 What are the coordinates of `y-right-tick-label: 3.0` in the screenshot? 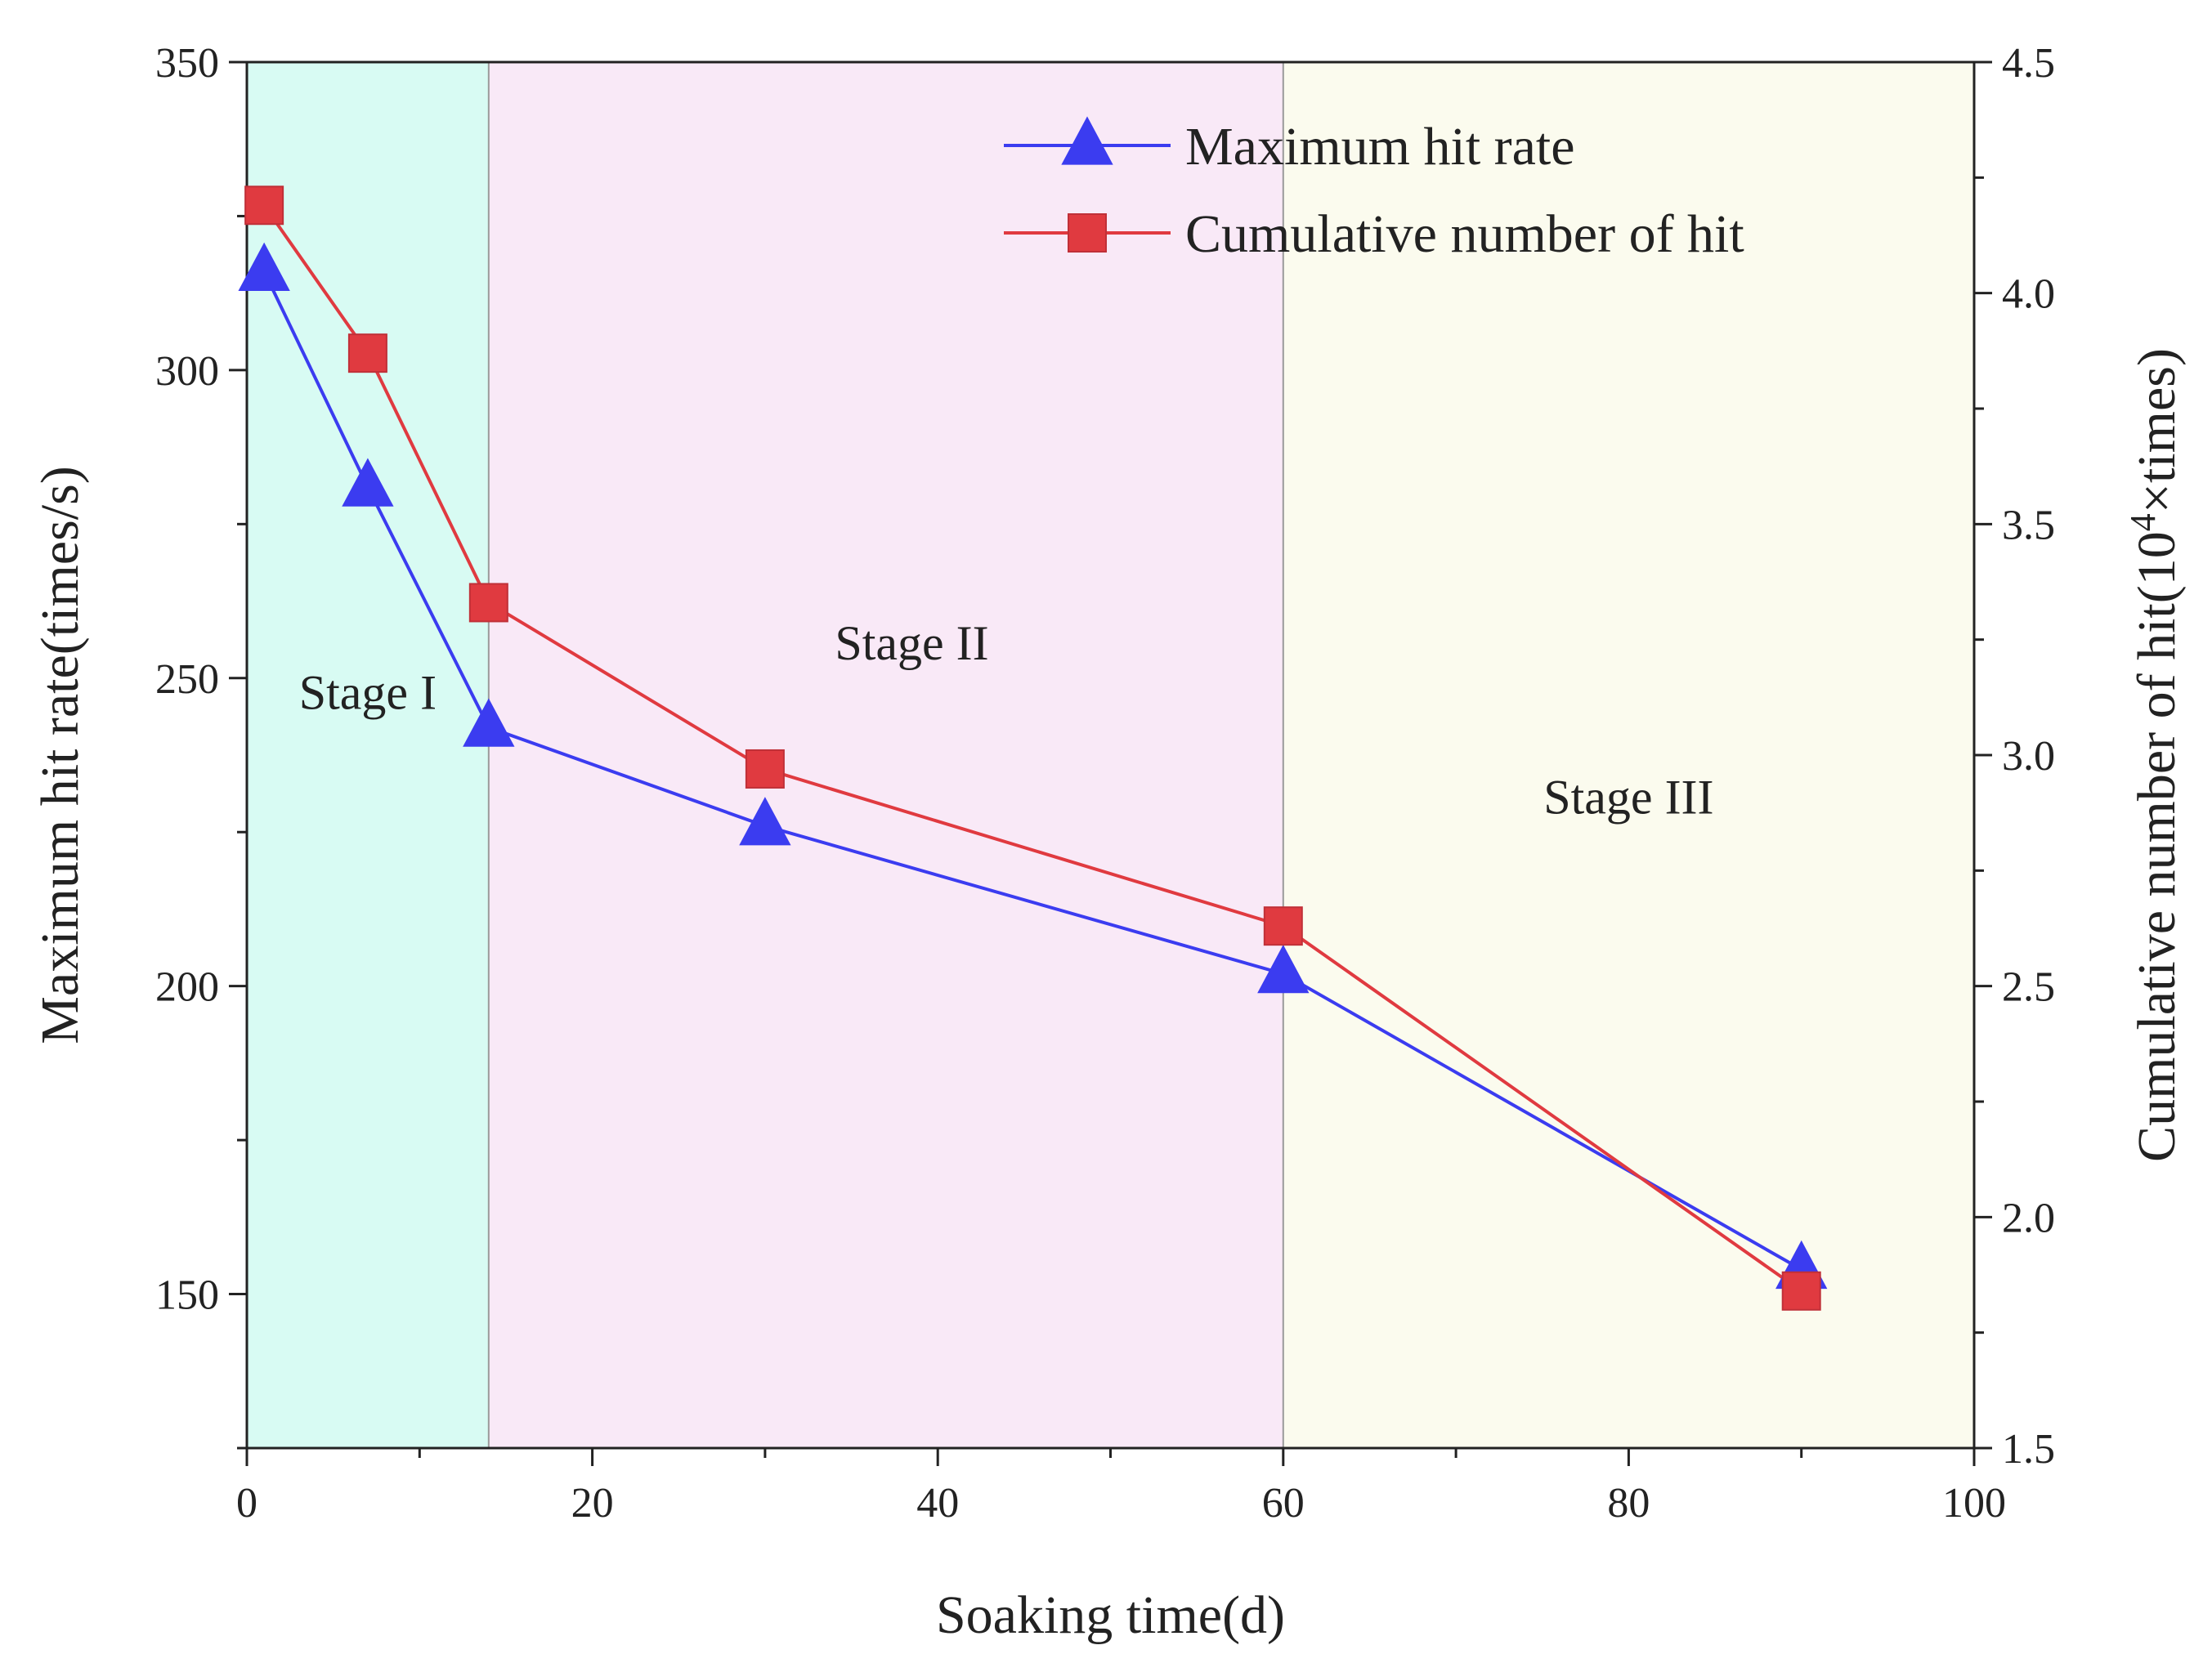 It's located at (2028, 756).